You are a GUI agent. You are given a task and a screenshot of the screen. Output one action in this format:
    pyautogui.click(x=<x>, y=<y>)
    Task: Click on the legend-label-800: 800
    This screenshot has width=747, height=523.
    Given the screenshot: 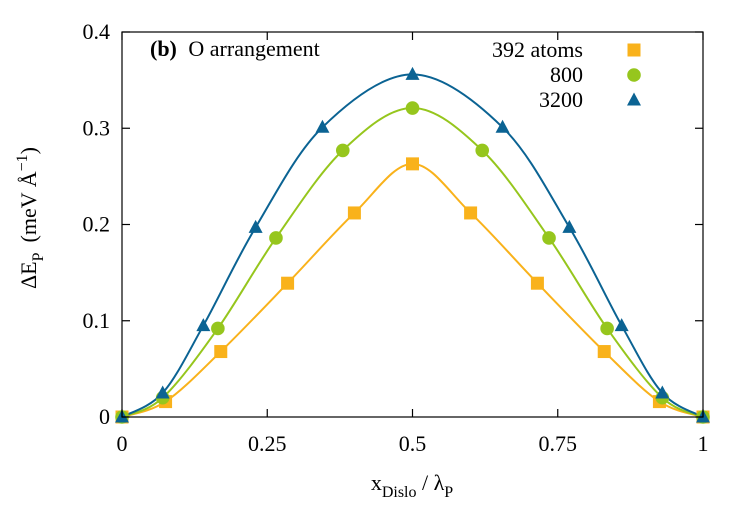 What is the action you would take?
    pyautogui.click(x=566, y=74)
    